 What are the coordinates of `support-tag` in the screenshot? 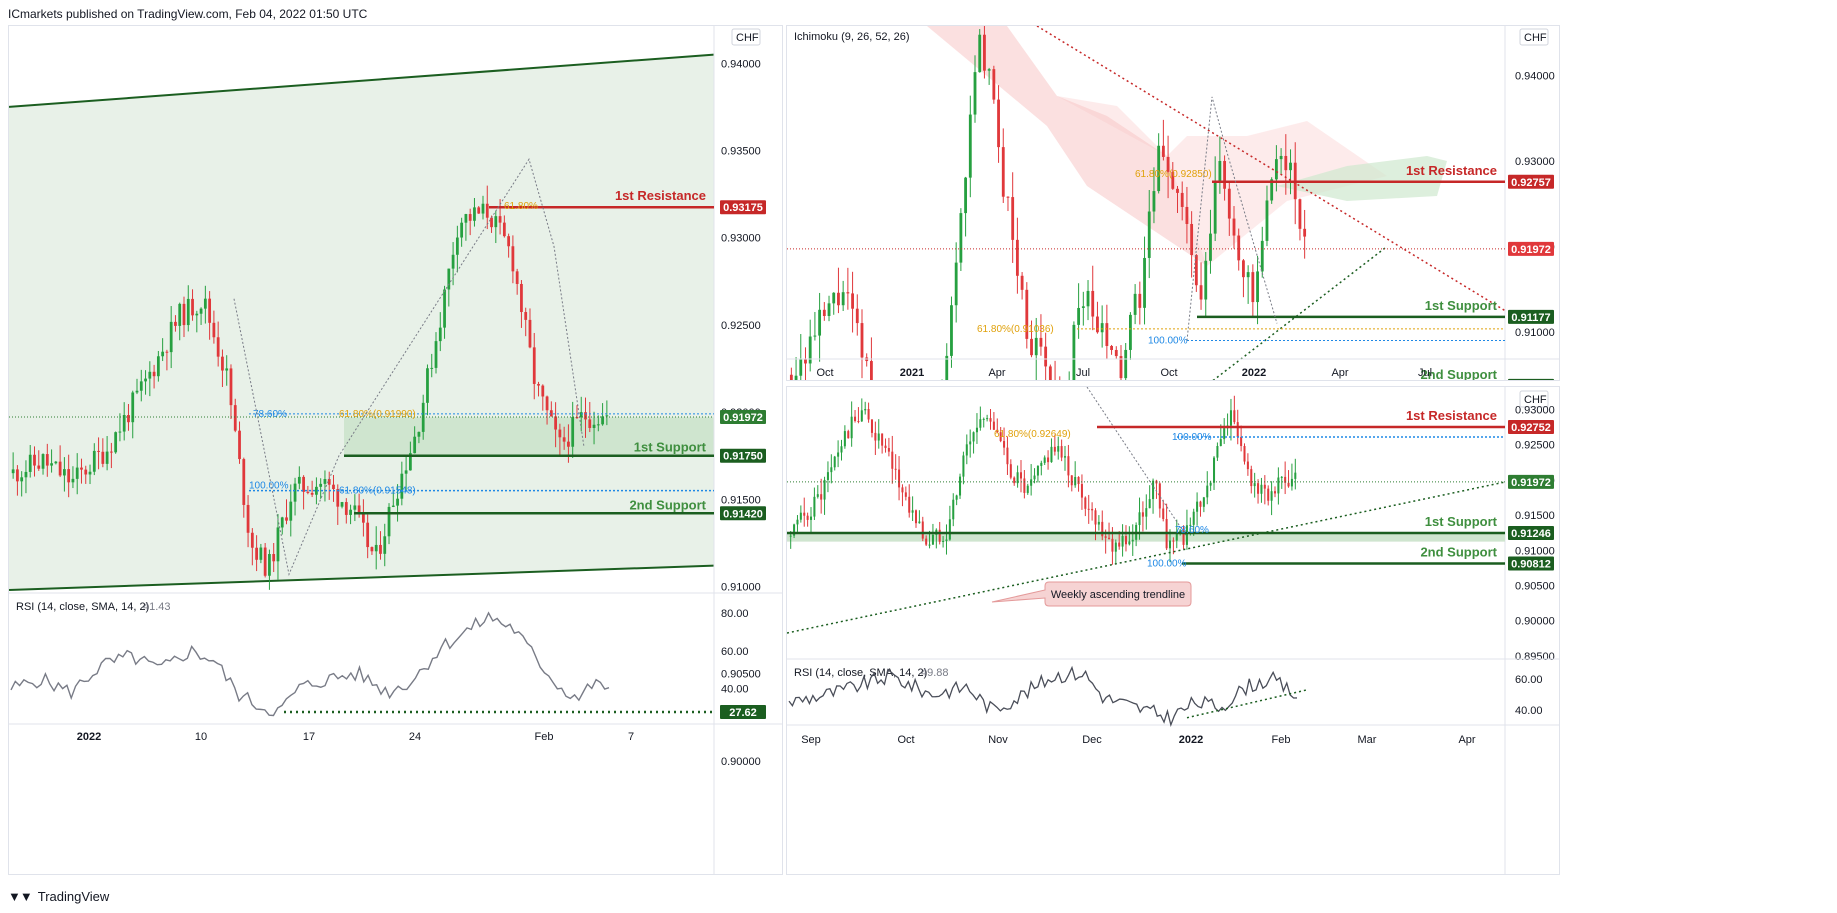 It's located at (743, 513).